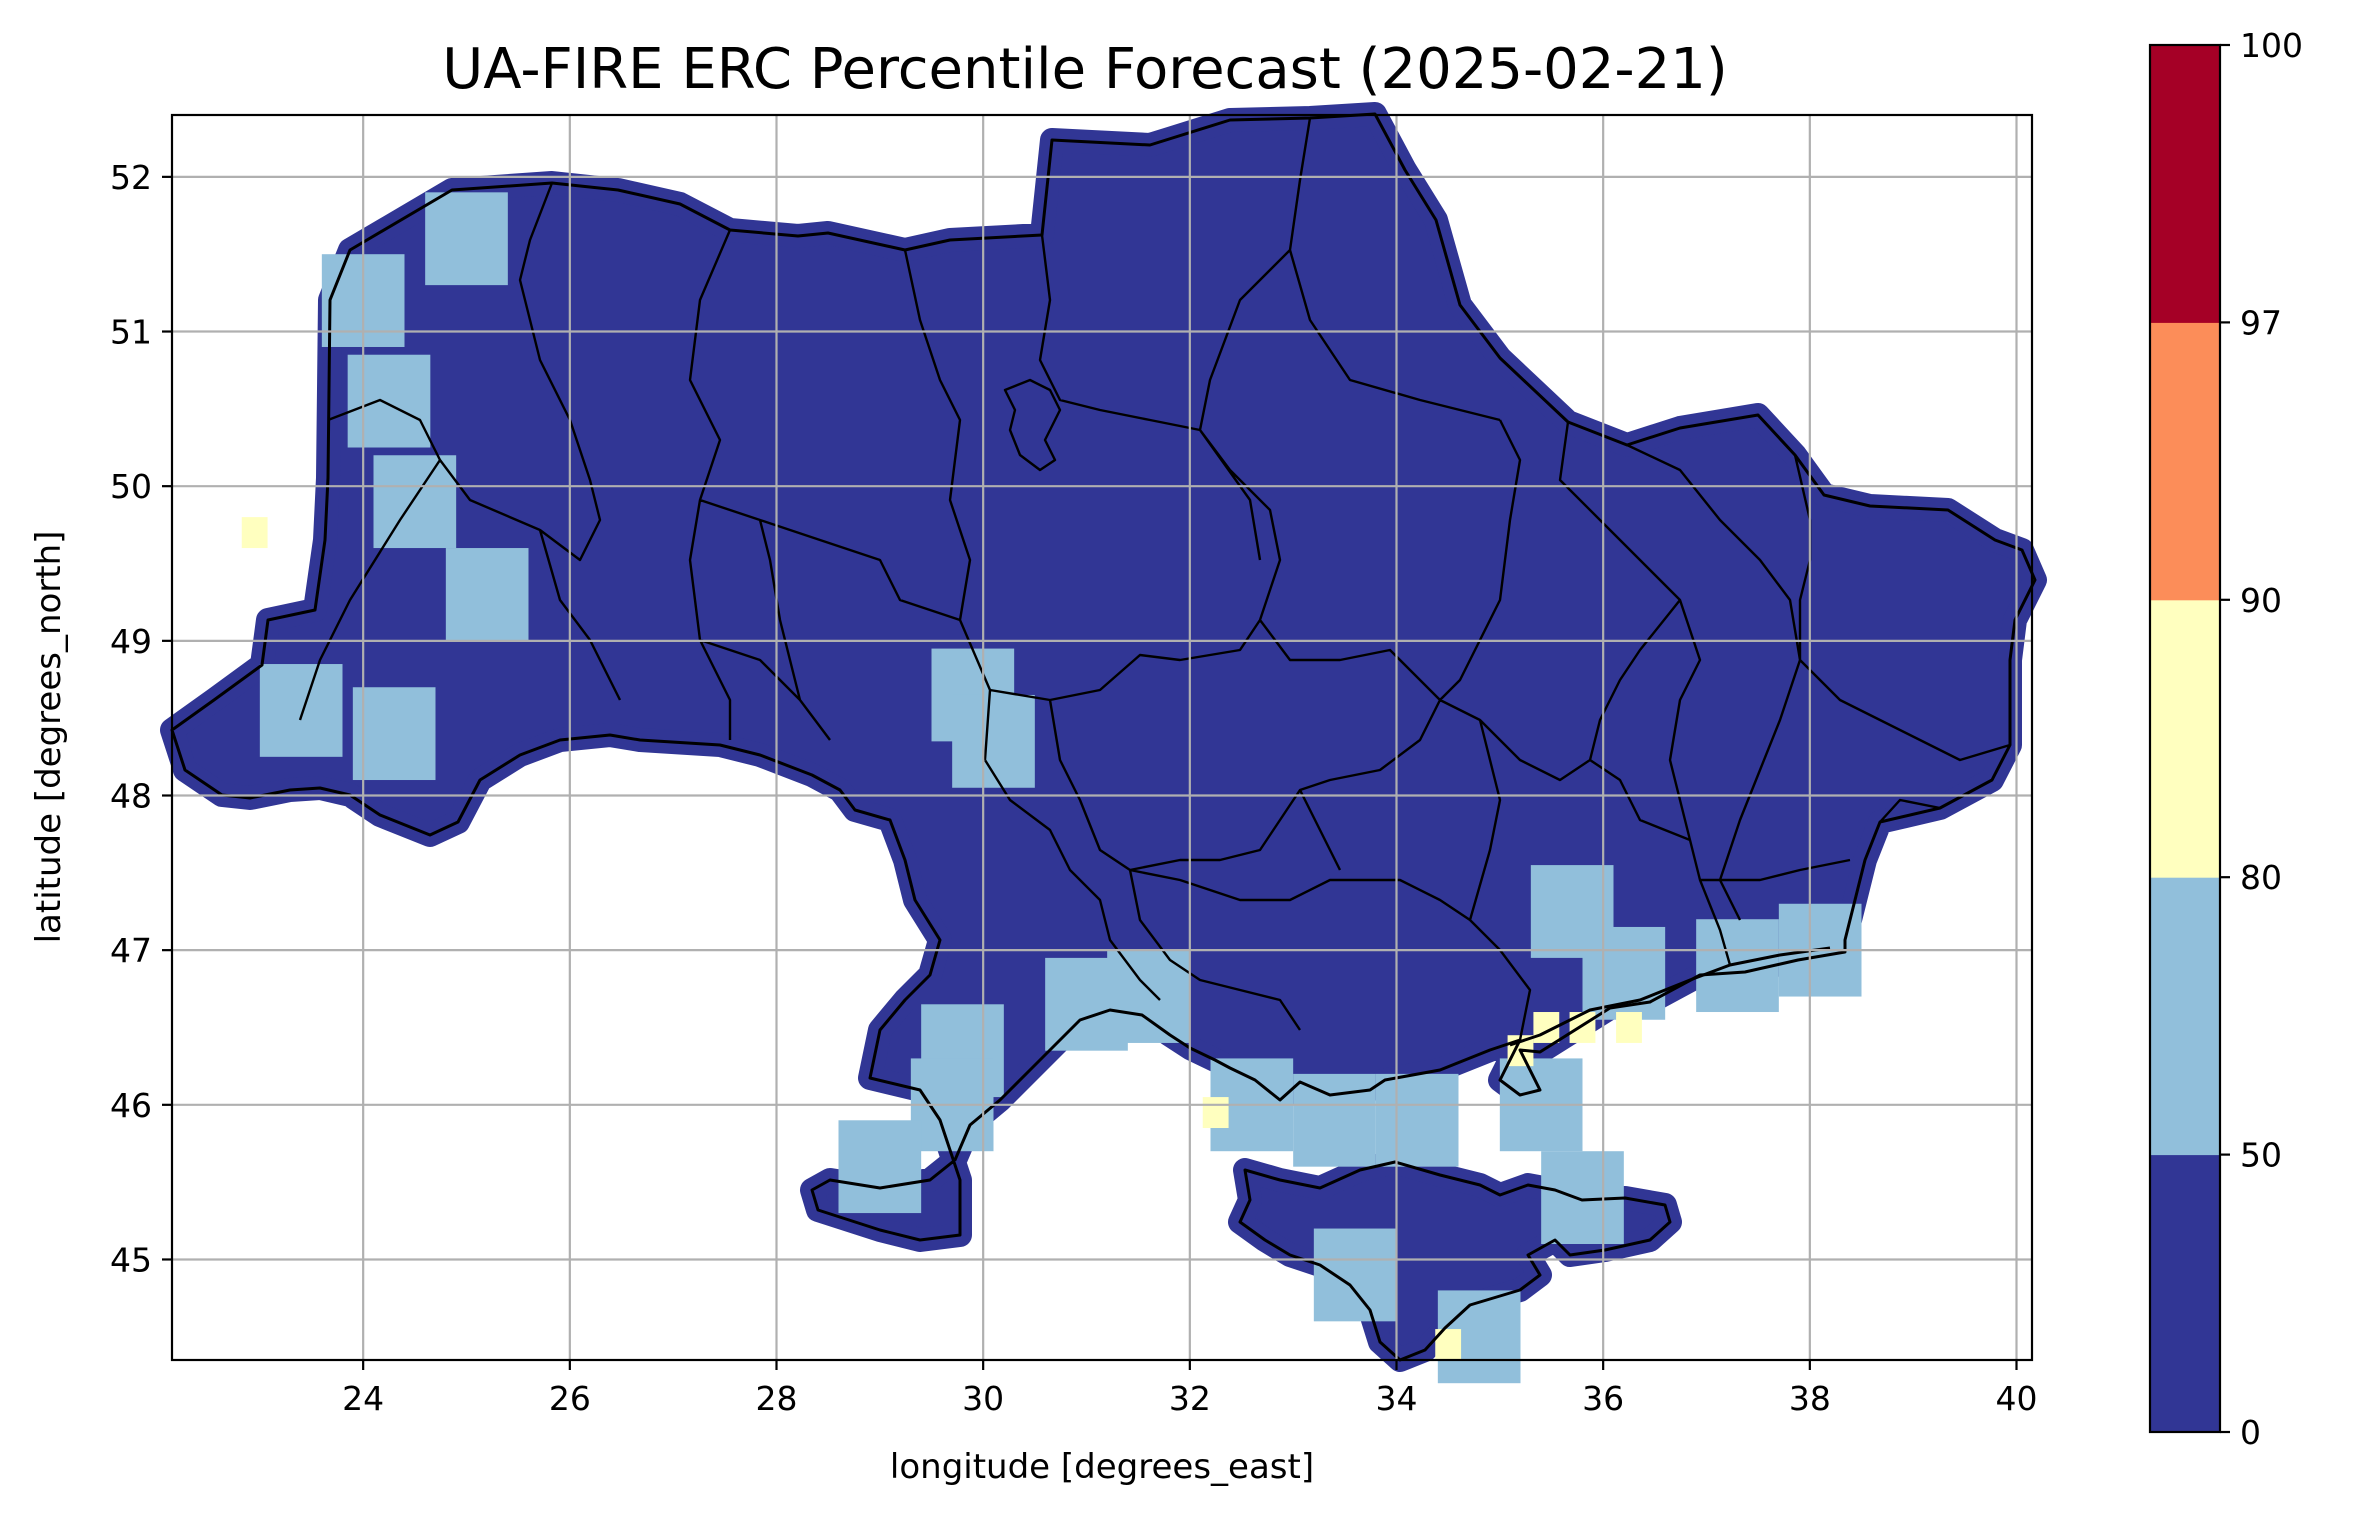 This screenshot has width=2354, height=1517. Describe the element at coordinates (1455, 1261) in the screenshot. I see `crimea-border` at that location.